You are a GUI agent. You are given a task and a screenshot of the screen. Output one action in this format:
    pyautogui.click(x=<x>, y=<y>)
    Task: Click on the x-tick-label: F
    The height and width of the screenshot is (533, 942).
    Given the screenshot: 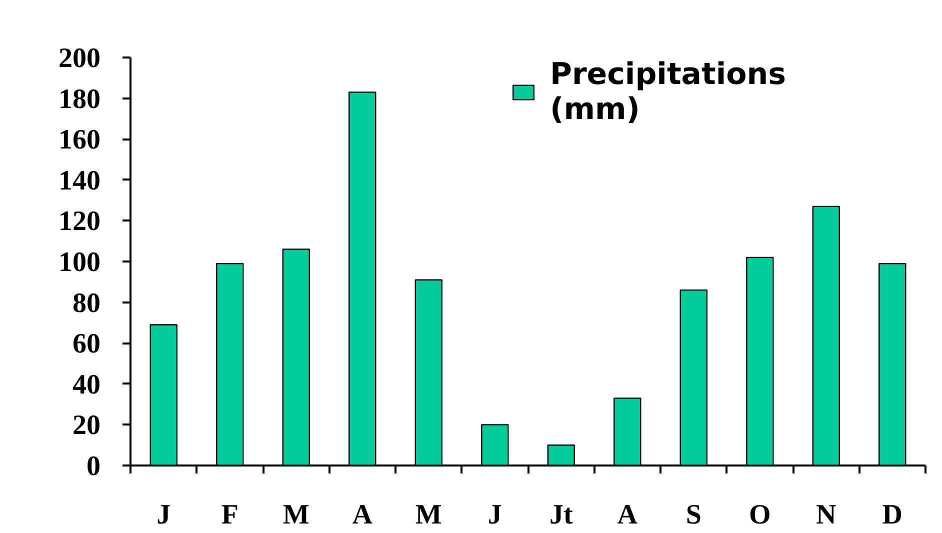 What is the action you would take?
    pyautogui.click(x=229, y=515)
    